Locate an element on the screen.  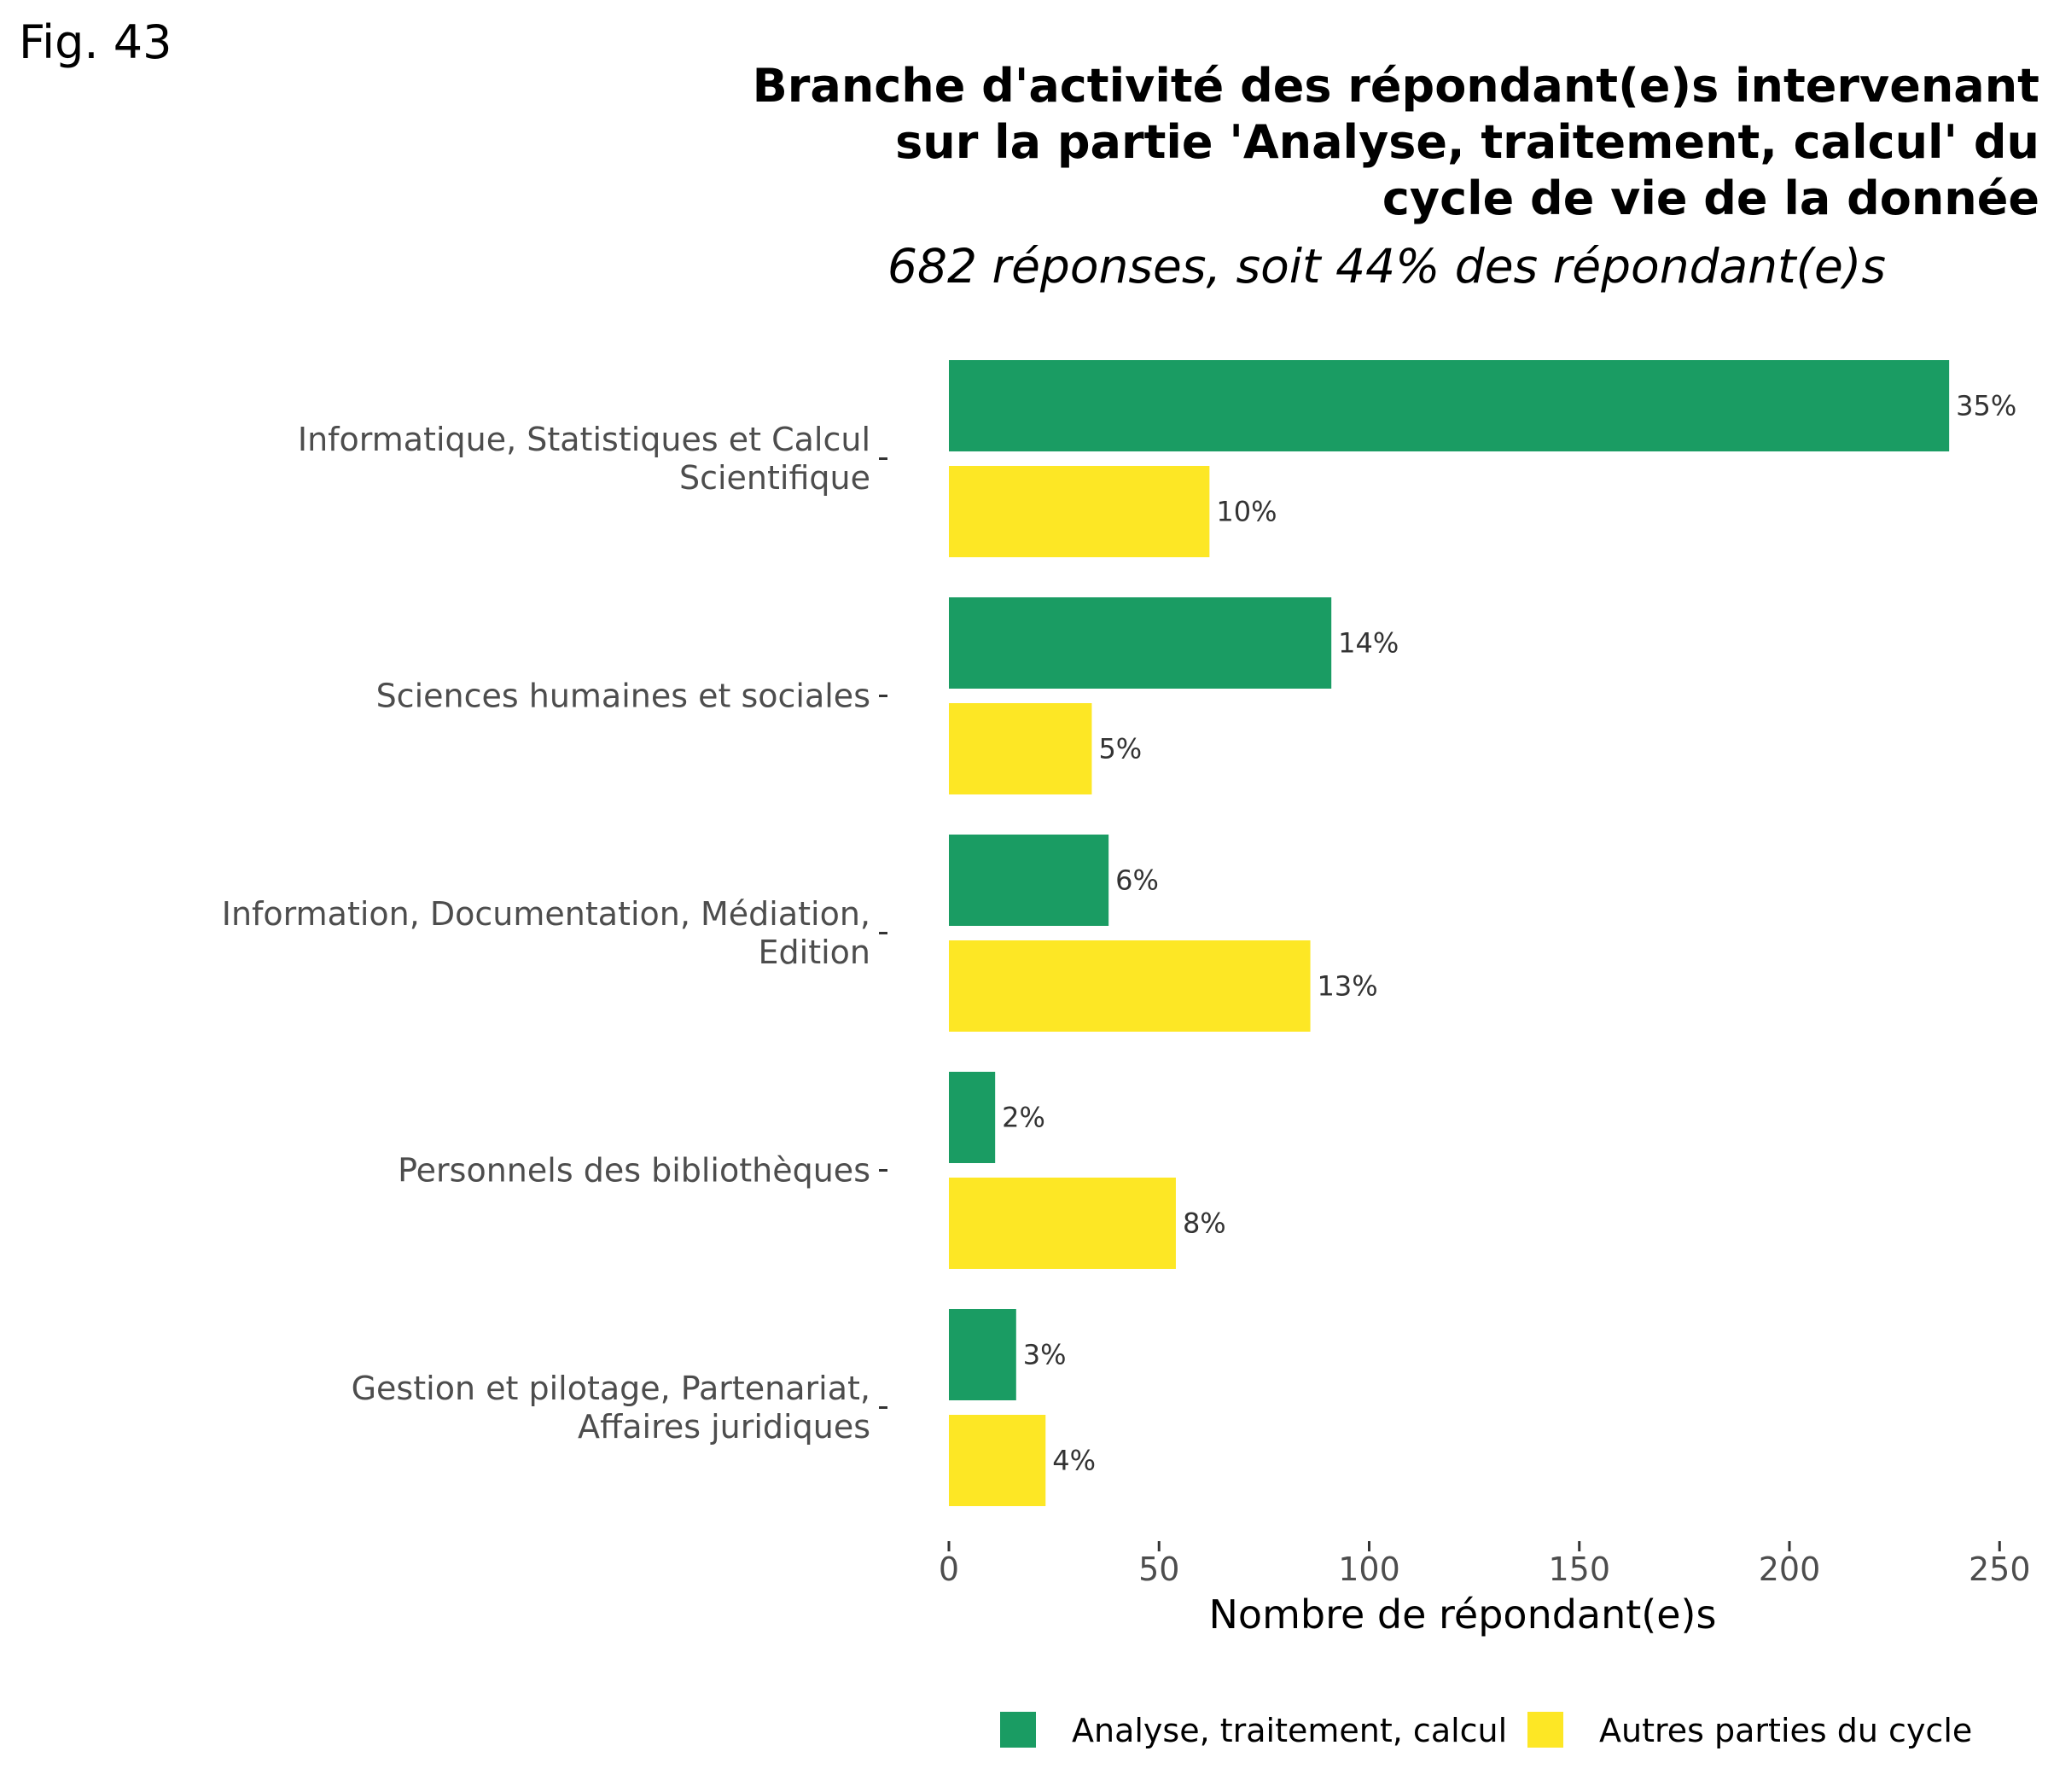
data-label: 14% is located at coordinates (1368, 643).